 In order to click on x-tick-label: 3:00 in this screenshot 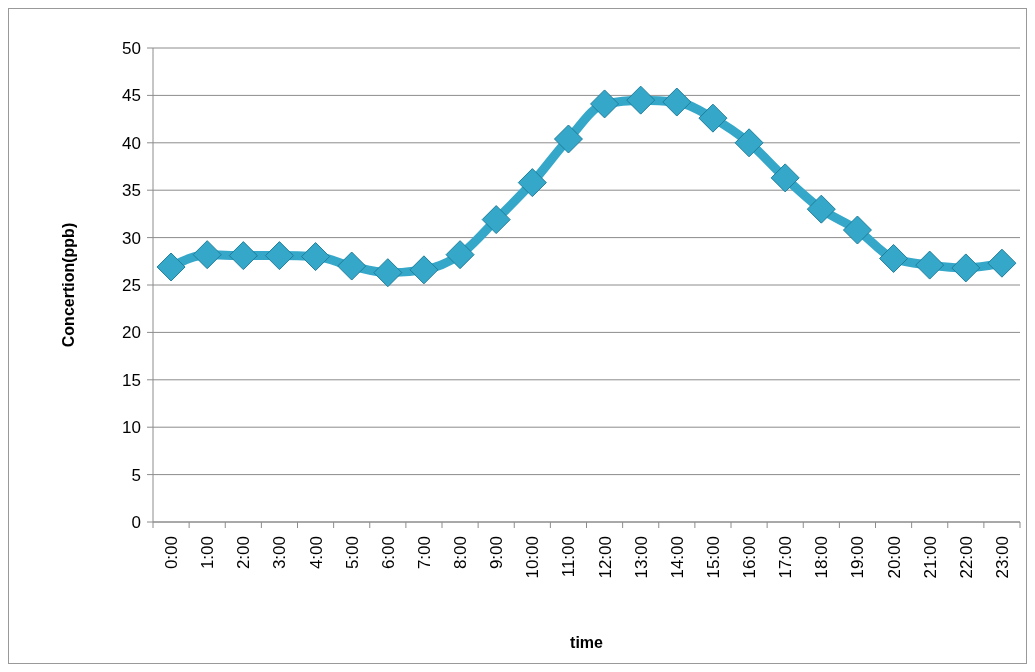, I will do `click(280, 553)`.